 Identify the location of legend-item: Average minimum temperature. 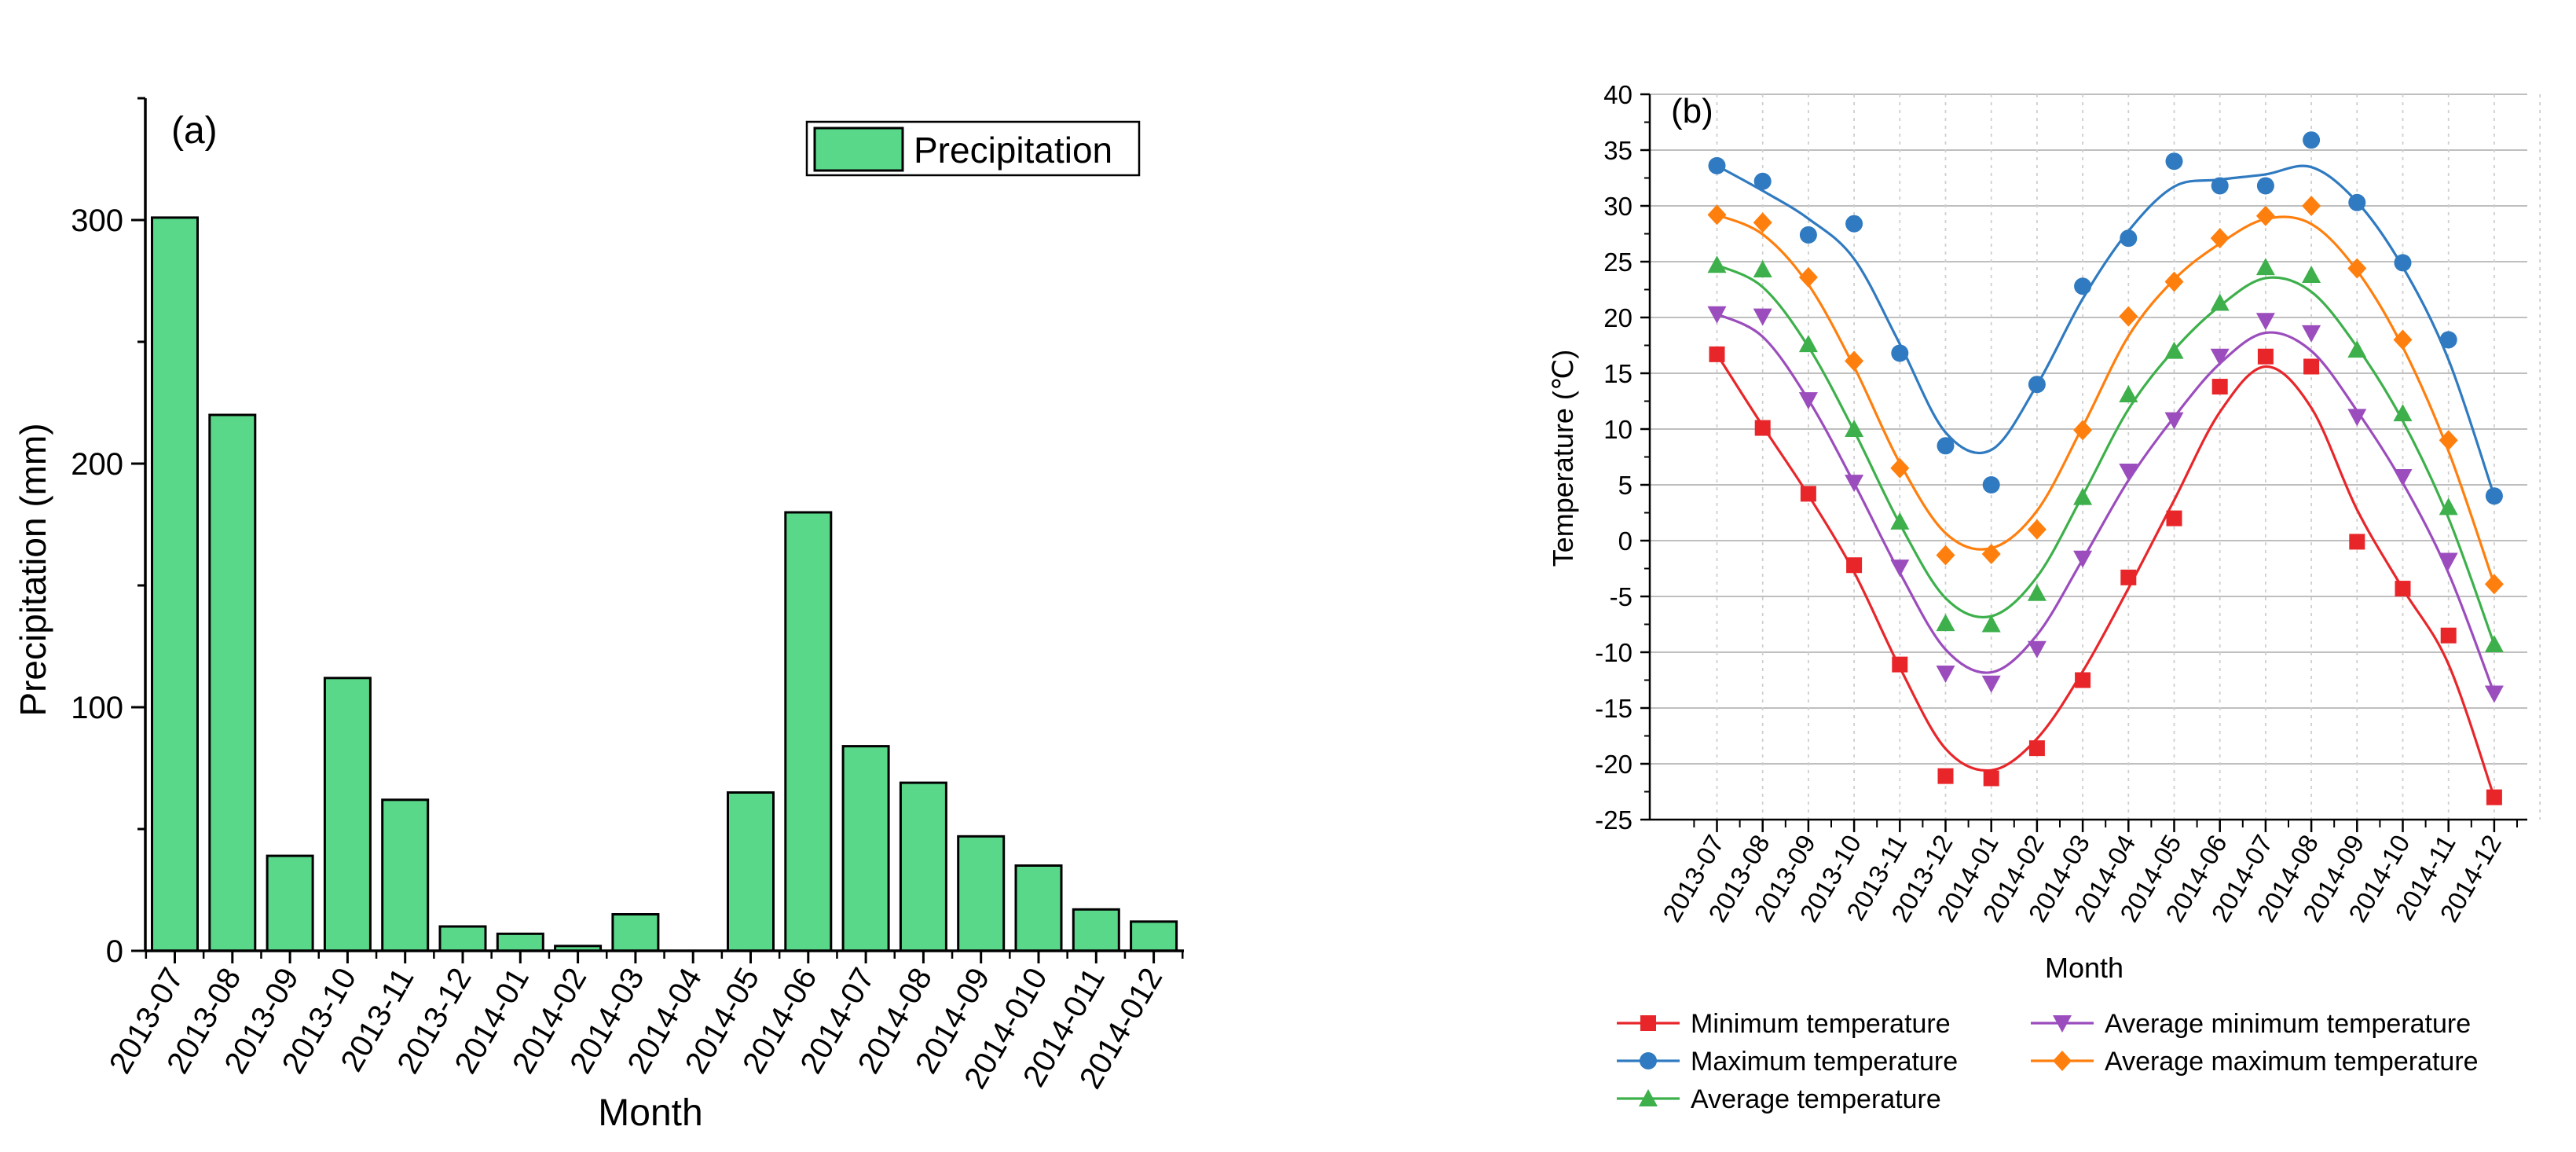
(2251, 1024).